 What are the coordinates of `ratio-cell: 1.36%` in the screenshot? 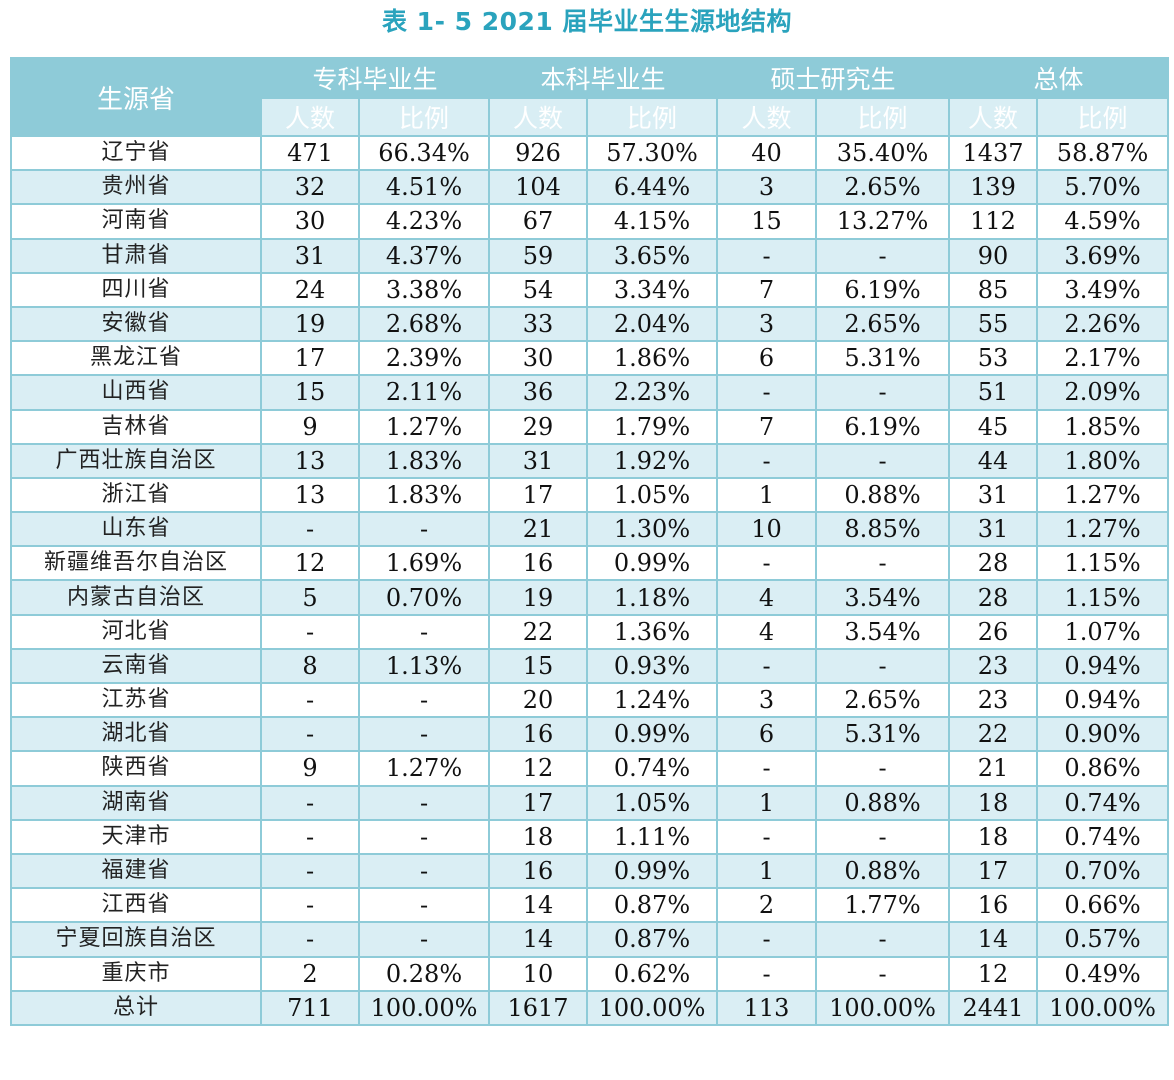 It's located at (652, 631).